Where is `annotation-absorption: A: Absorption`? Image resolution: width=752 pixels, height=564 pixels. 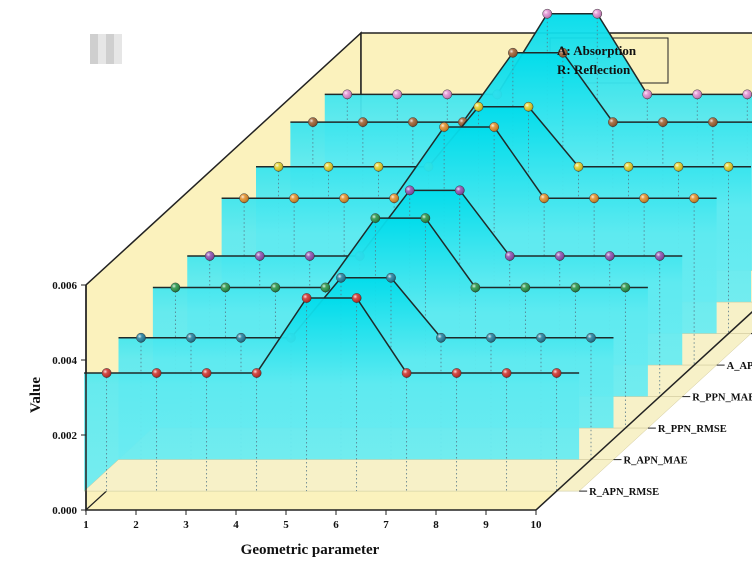
annotation-absorption: A: Absorption is located at coordinates (597, 50).